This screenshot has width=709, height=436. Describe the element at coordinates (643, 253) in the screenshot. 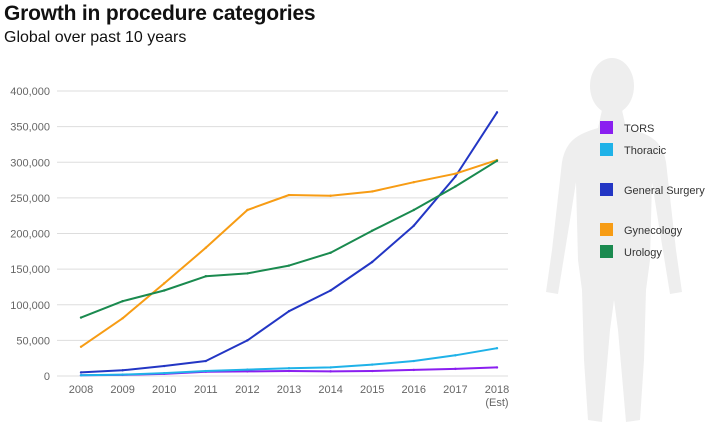

I see `legend-label-urology: Urology` at that location.